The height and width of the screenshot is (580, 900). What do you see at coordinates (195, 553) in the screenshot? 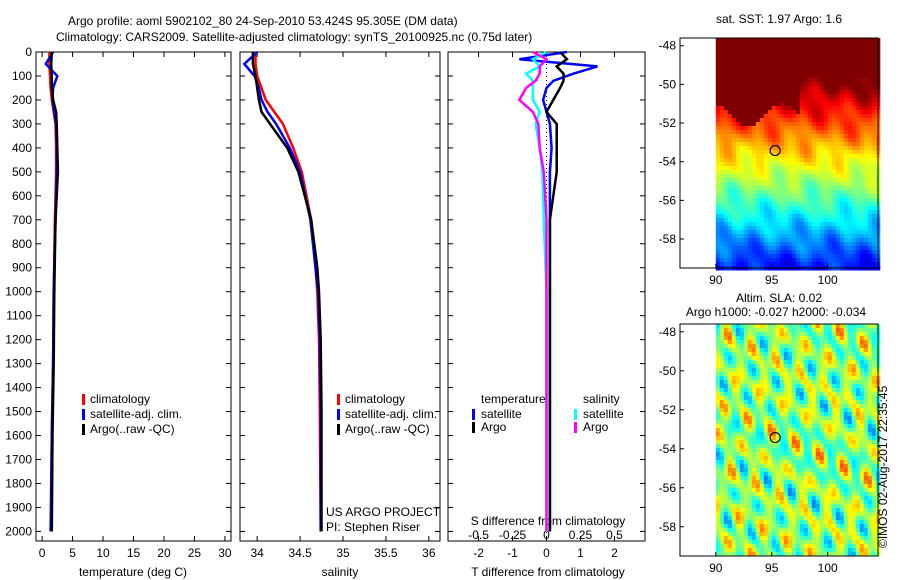
I see `x-tick-label: 25` at bounding box center [195, 553].